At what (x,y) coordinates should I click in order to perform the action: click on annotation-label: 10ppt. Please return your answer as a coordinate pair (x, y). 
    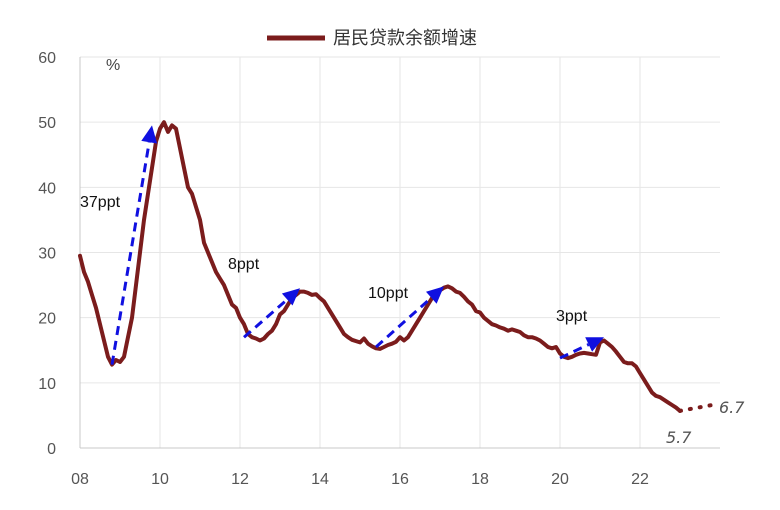
    Looking at the image, I should click on (388, 293).